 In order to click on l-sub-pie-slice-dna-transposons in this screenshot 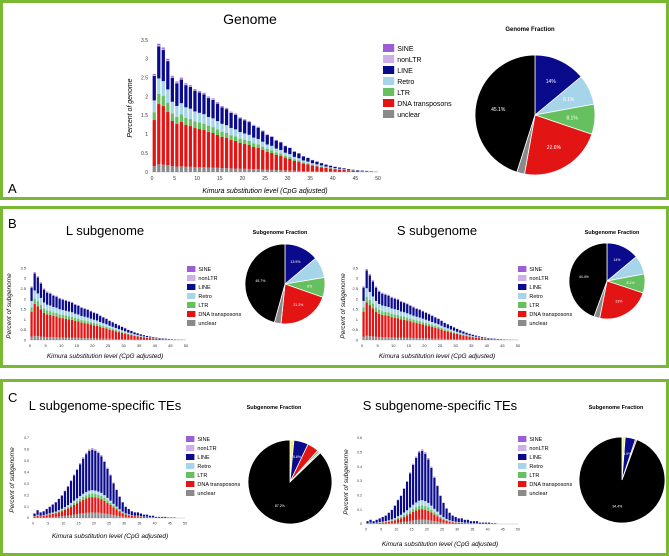, I will do `click(302, 304)`.